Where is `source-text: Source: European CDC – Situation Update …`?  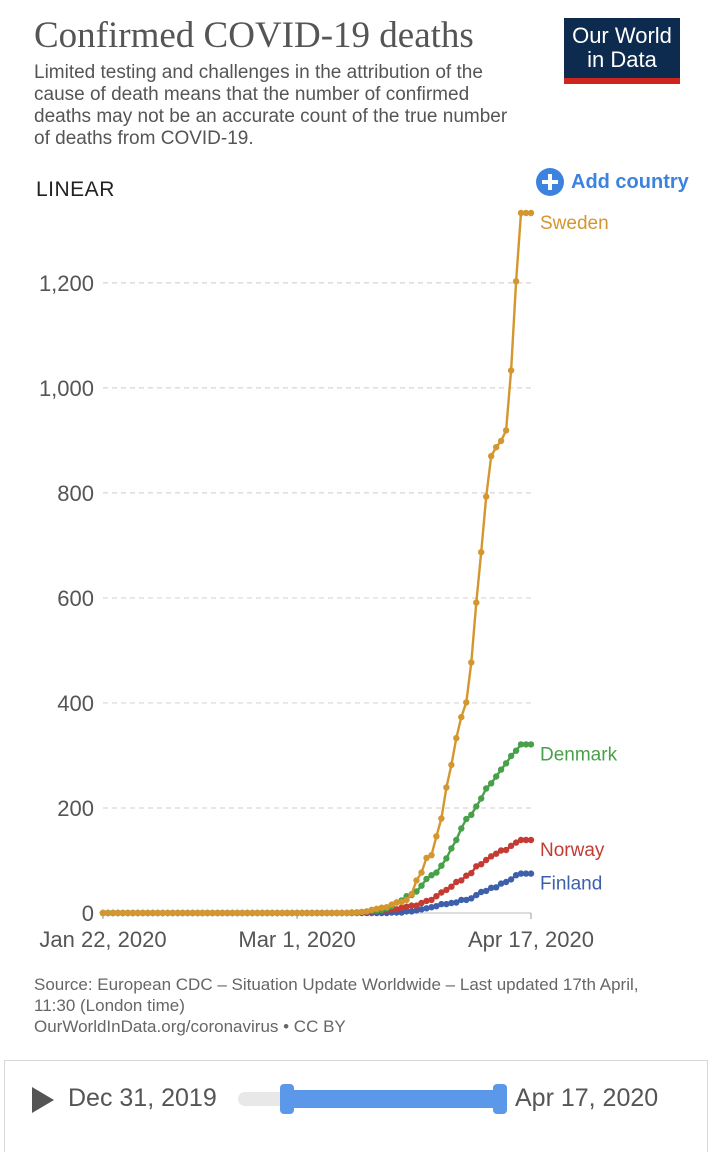
source-text: Source: European CDC – Situation Update … is located at coordinates (336, 995).